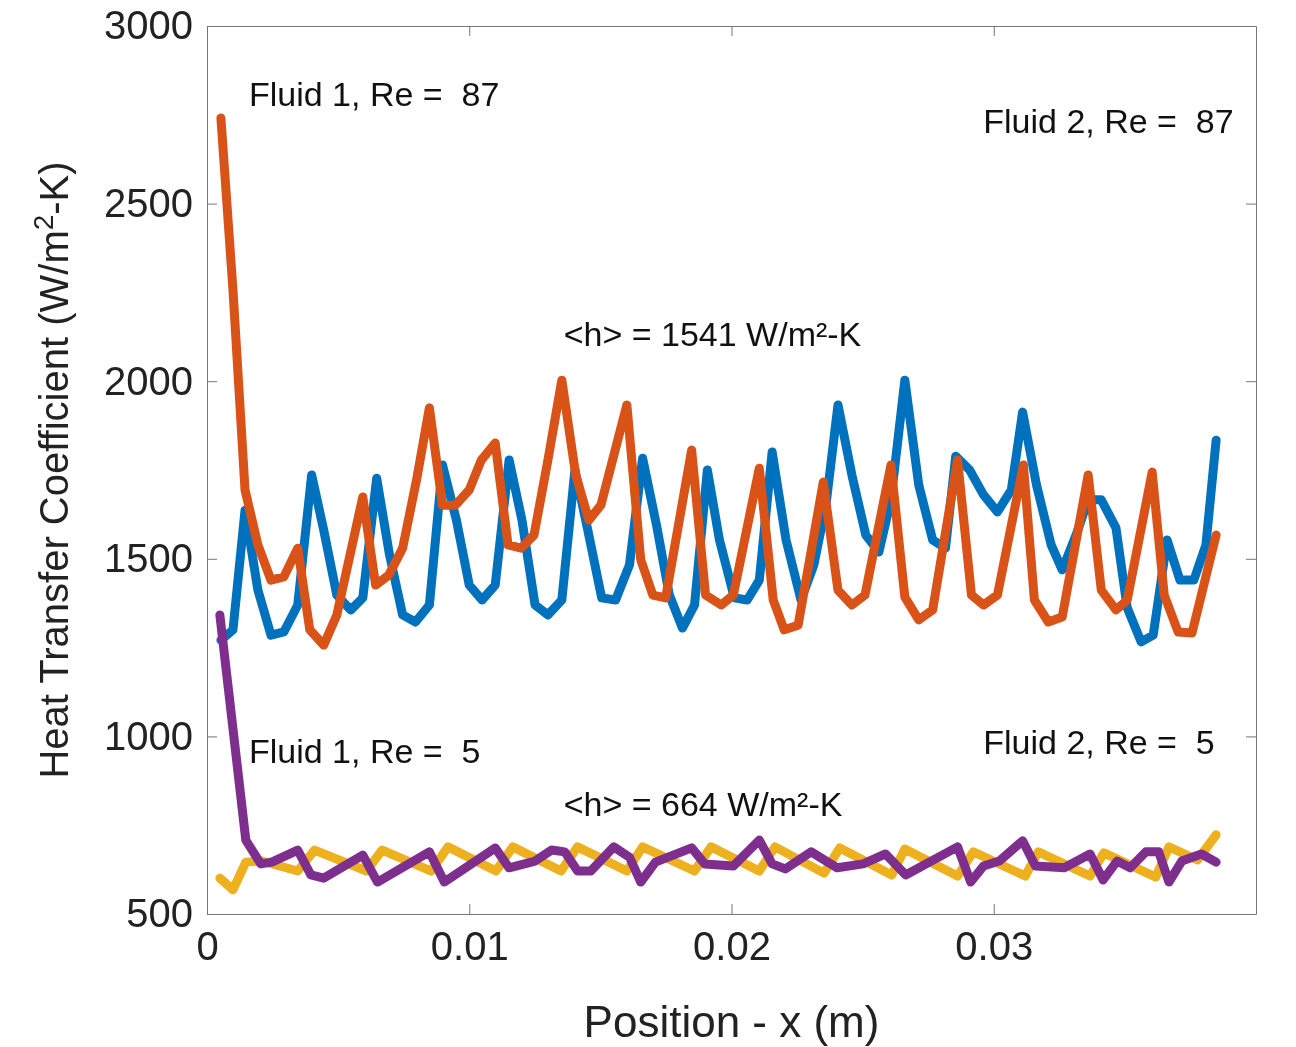 This screenshot has height=1047, width=1296. Describe the element at coordinates (703, 804) in the screenshot. I see `annotation: <h> = 664 W/m²-K` at that location.